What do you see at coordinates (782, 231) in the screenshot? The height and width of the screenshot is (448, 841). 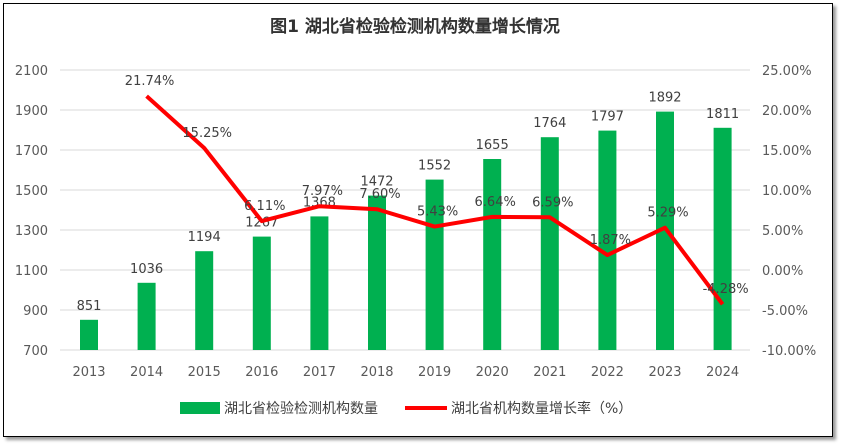 I see `y-right-tick: 5.00%` at bounding box center [782, 231].